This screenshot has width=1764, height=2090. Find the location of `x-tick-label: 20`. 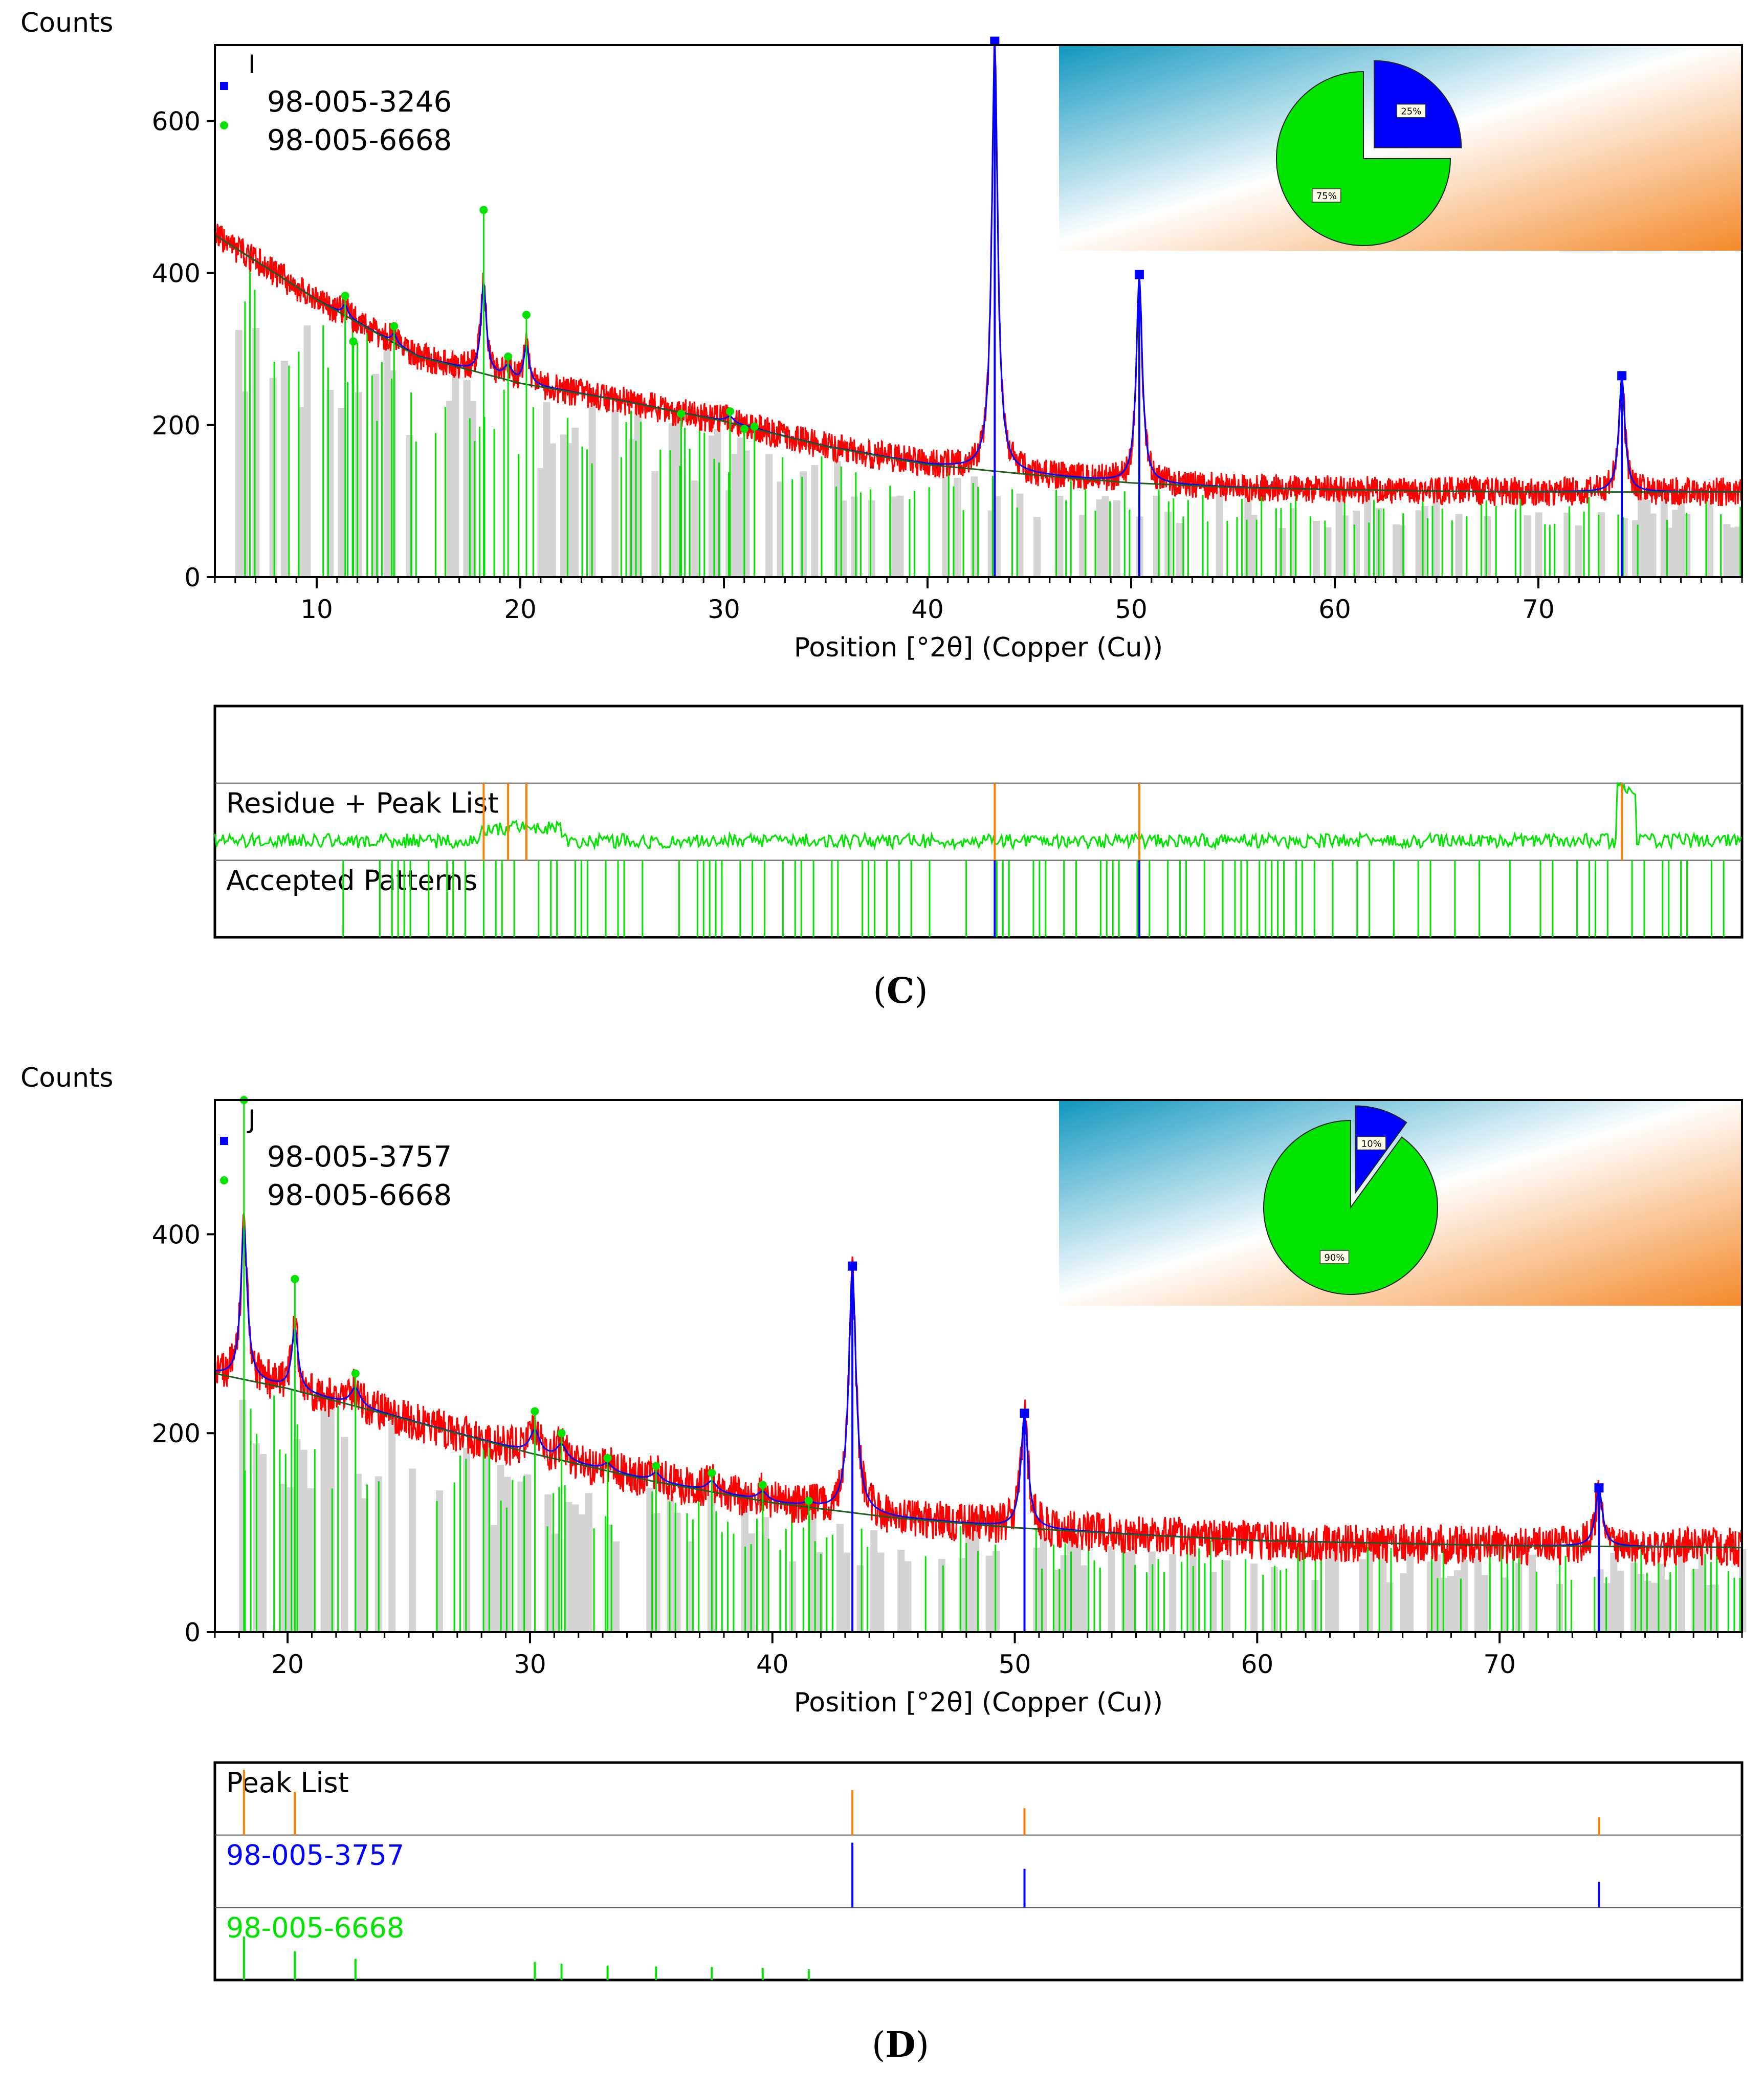

x-tick-label: 20 is located at coordinates (287, 1664).